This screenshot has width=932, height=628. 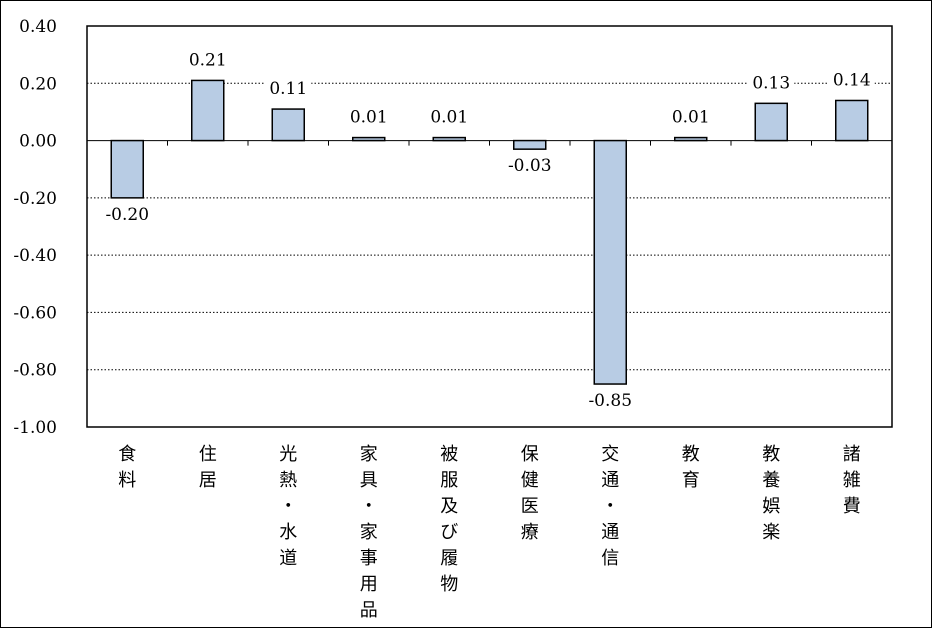 What do you see at coordinates (691, 480) in the screenshot?
I see `category-label: 育` at bounding box center [691, 480].